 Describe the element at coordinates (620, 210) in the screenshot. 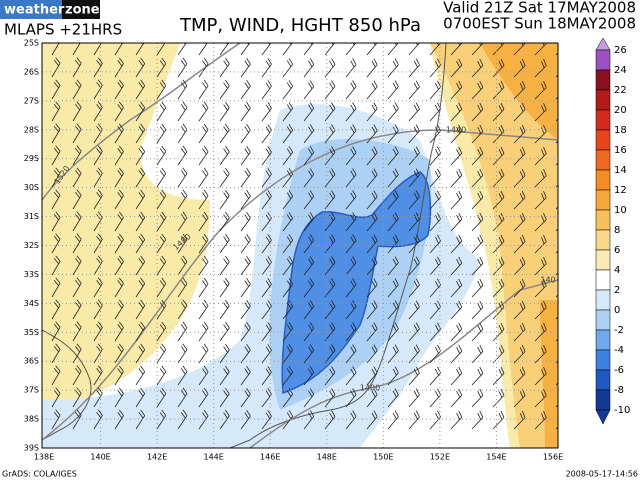

I see `colorbar-label: 10` at that location.